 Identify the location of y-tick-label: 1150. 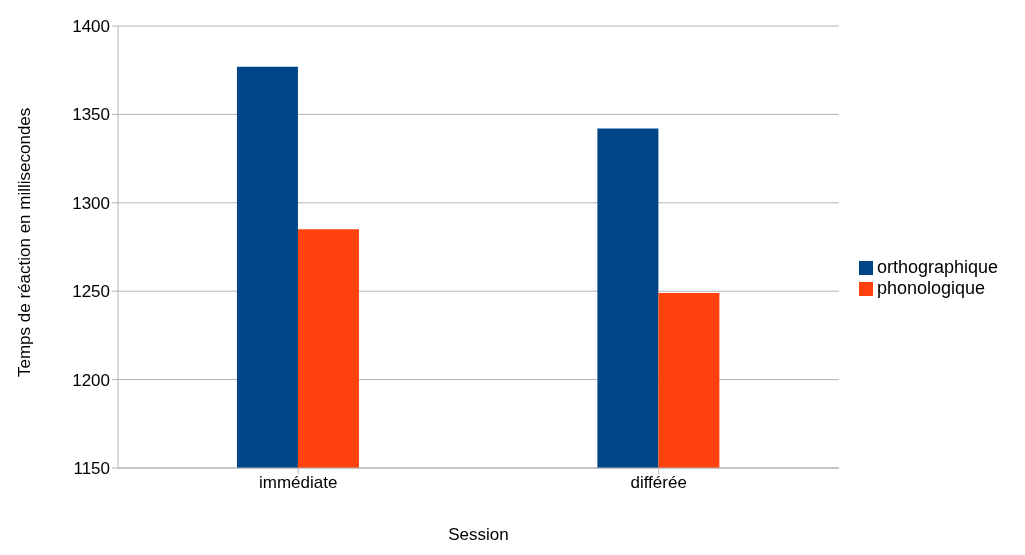
(91, 469).